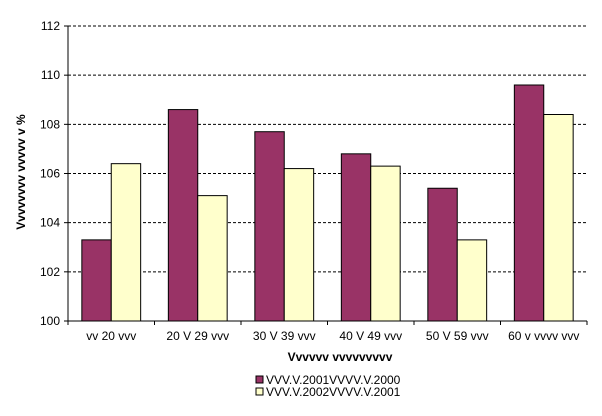 The height and width of the screenshot is (416, 602). What do you see at coordinates (50, 223) in the screenshot?
I see `y-tick-label: 104` at bounding box center [50, 223].